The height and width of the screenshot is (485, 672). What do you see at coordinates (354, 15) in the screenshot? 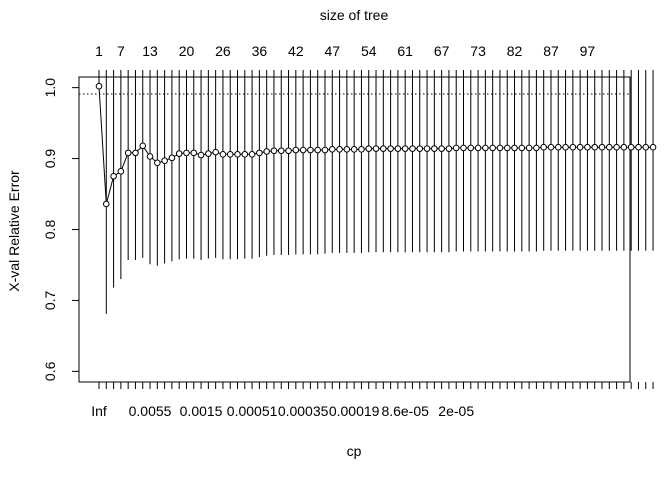
I see `top-axis-title: size of tree` at bounding box center [354, 15].